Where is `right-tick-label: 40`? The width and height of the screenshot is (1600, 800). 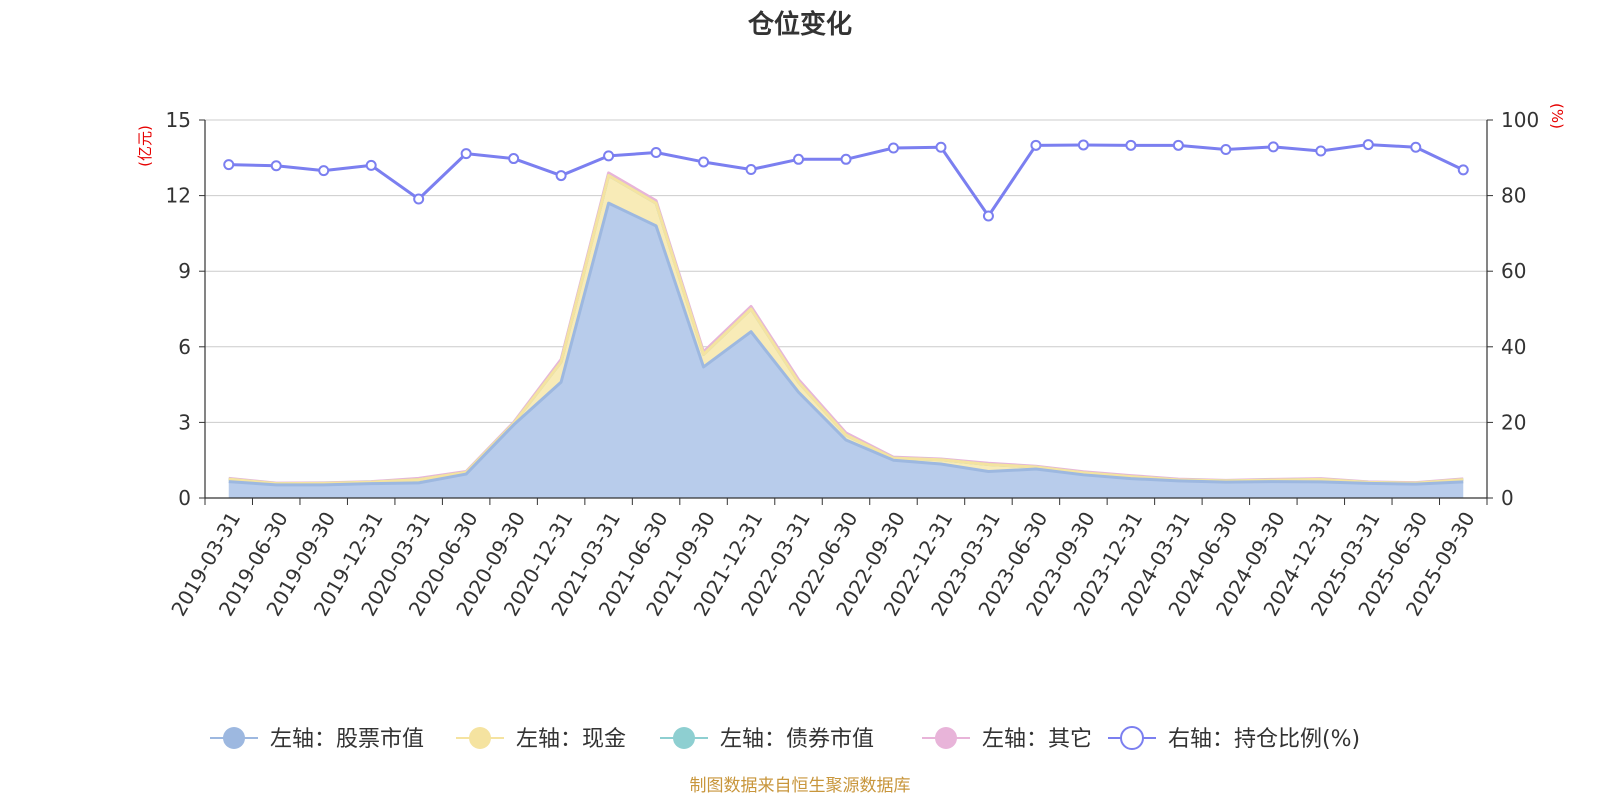 right-tick-label: 40 is located at coordinates (1513, 347).